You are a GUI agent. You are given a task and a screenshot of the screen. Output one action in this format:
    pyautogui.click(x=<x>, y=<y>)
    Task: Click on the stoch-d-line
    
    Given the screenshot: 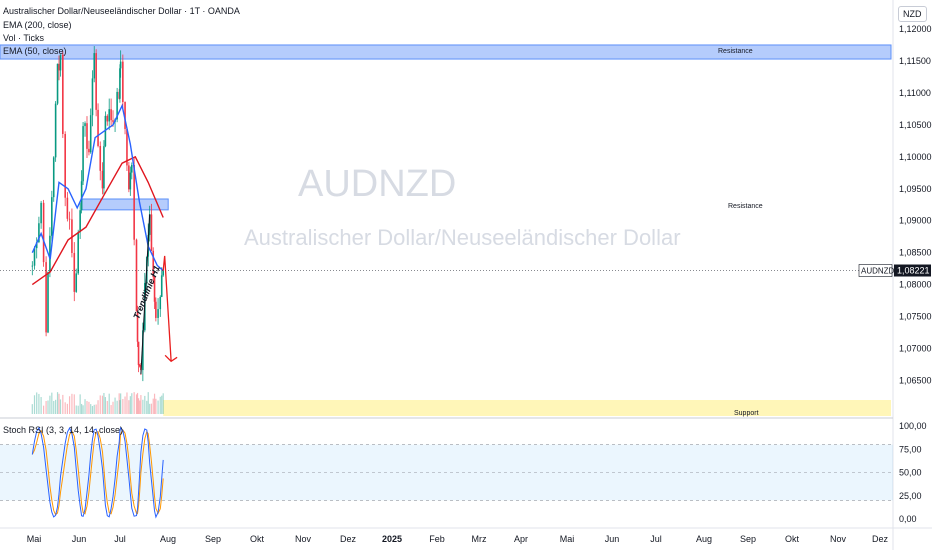 What is the action you would take?
    pyautogui.click(x=97, y=472)
    